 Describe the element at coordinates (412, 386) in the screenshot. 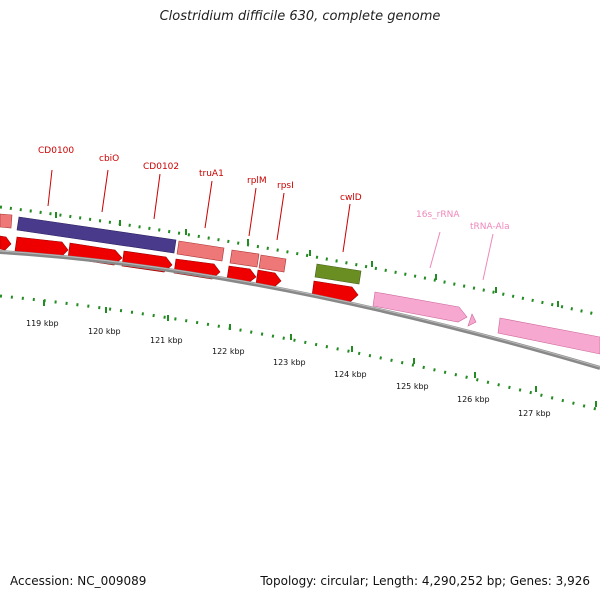

I see `kbp-label-125: 125 kbp` at that location.